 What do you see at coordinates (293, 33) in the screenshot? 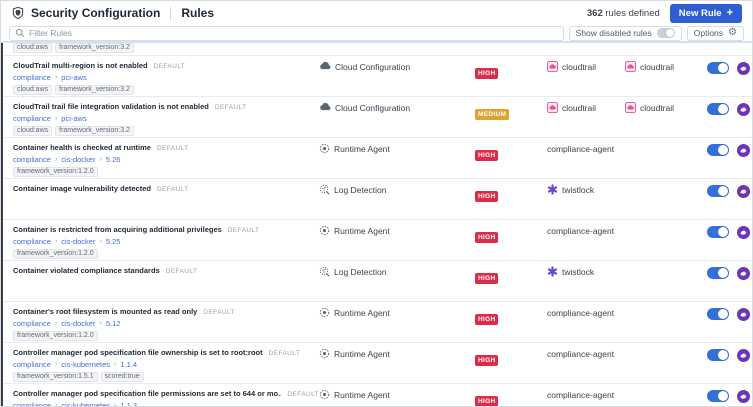
I see `filter-rules-input` at bounding box center [293, 33].